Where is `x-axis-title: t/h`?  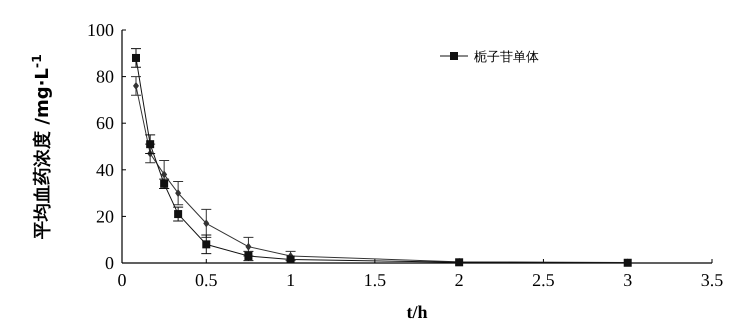 x-axis-title: t/h is located at coordinates (417, 312).